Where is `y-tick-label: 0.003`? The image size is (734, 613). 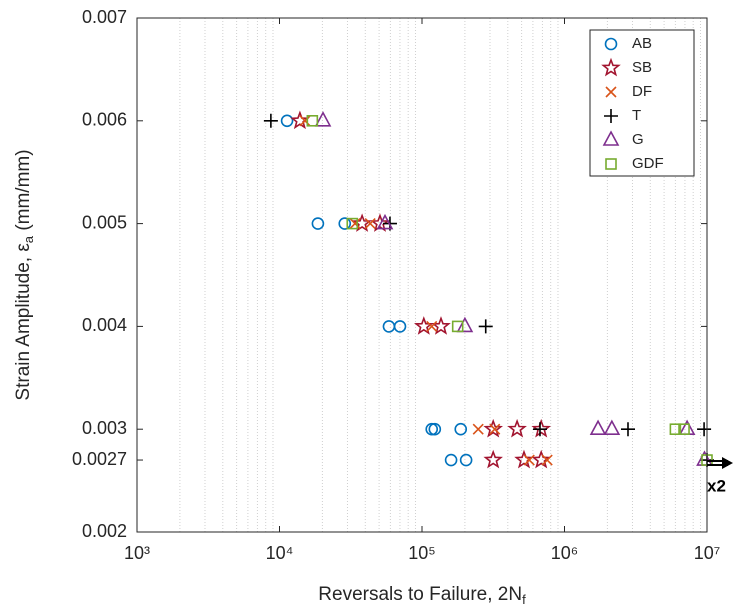
y-tick-label: 0.003 is located at coordinates (104, 428).